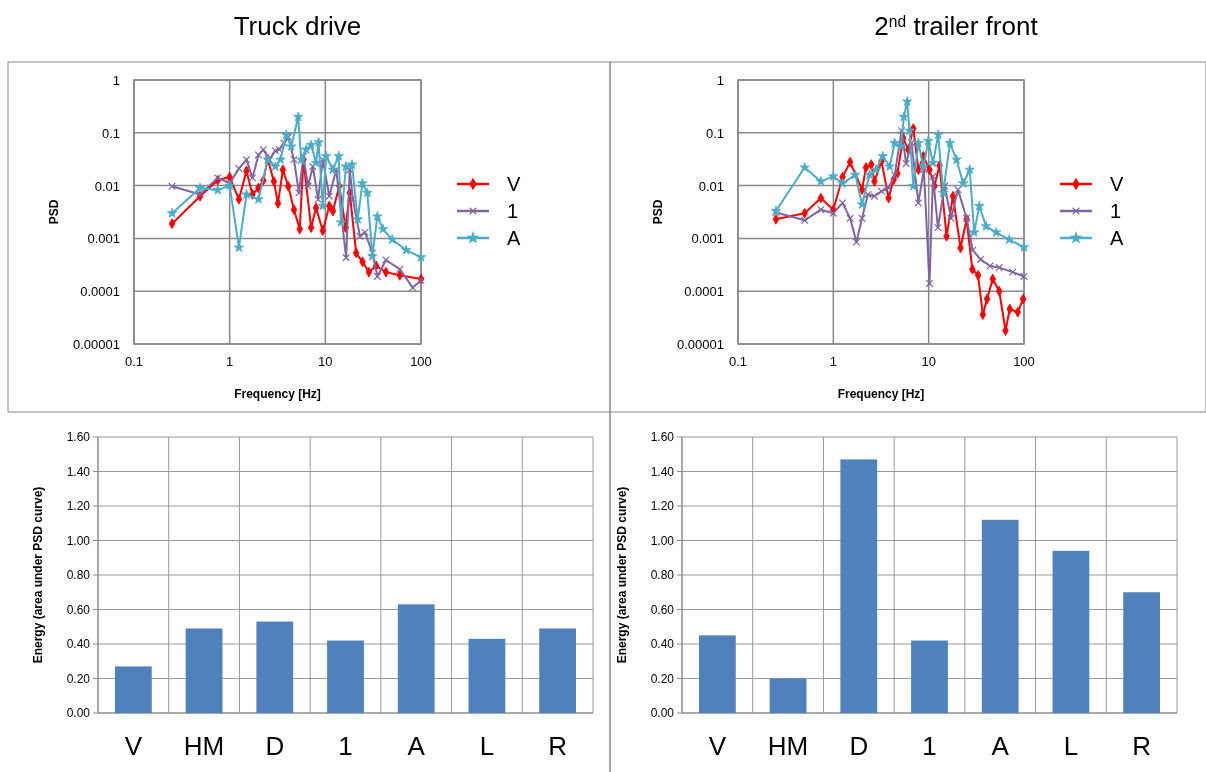 The height and width of the screenshot is (772, 1206). I want to click on chart-title: Truck drive, so click(297, 26).